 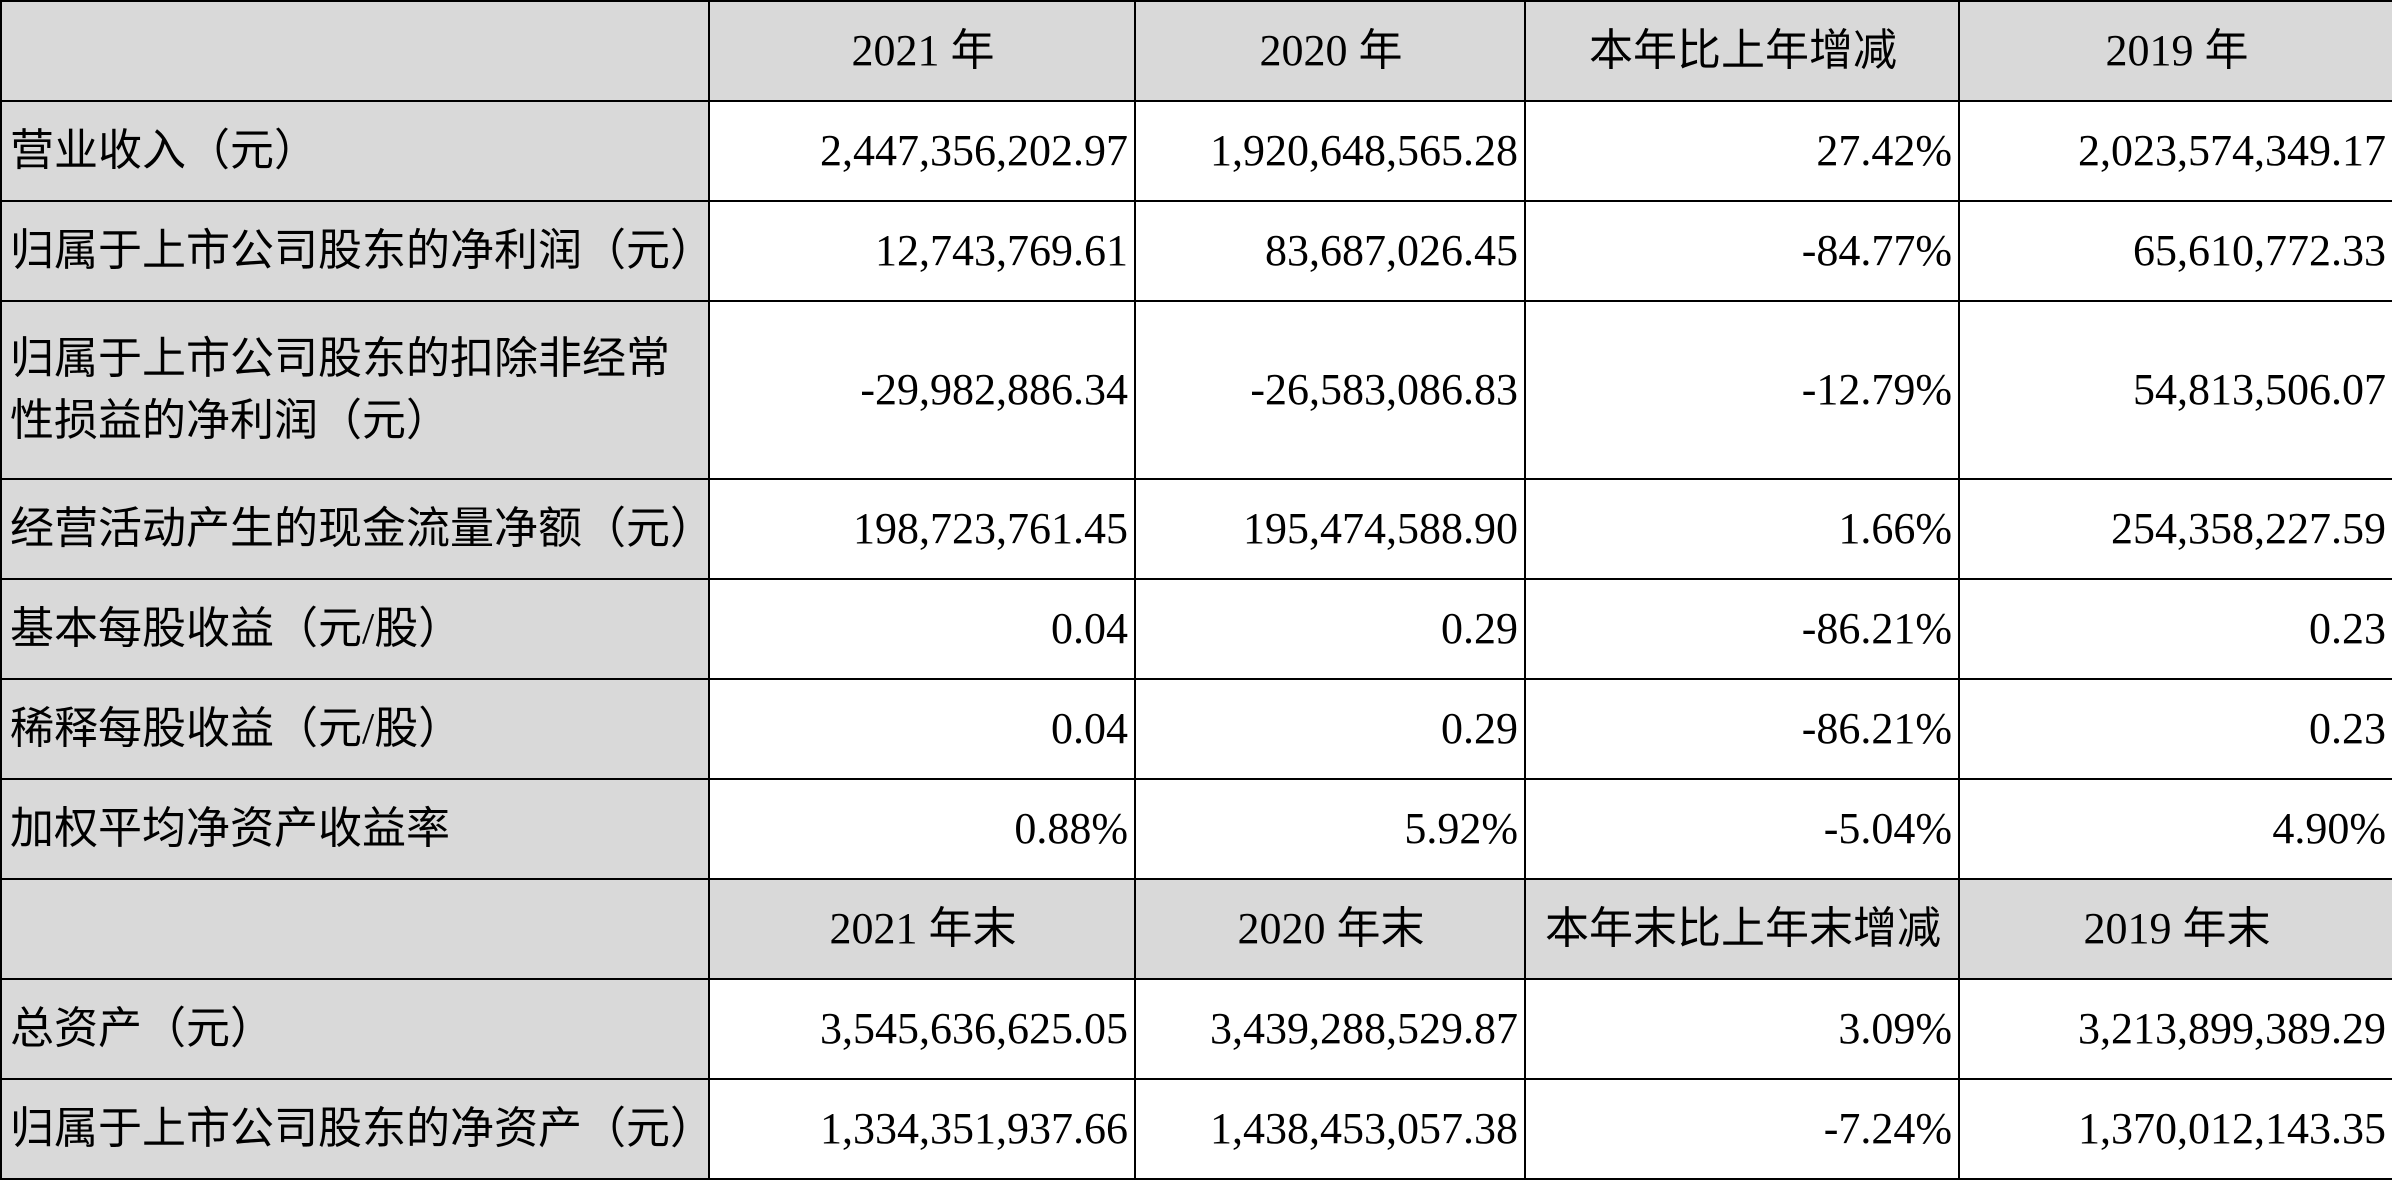 I want to click on row-label: 归属于上市公司股东的扣除非经常性损益的净利润（元）, so click(x=355, y=390).